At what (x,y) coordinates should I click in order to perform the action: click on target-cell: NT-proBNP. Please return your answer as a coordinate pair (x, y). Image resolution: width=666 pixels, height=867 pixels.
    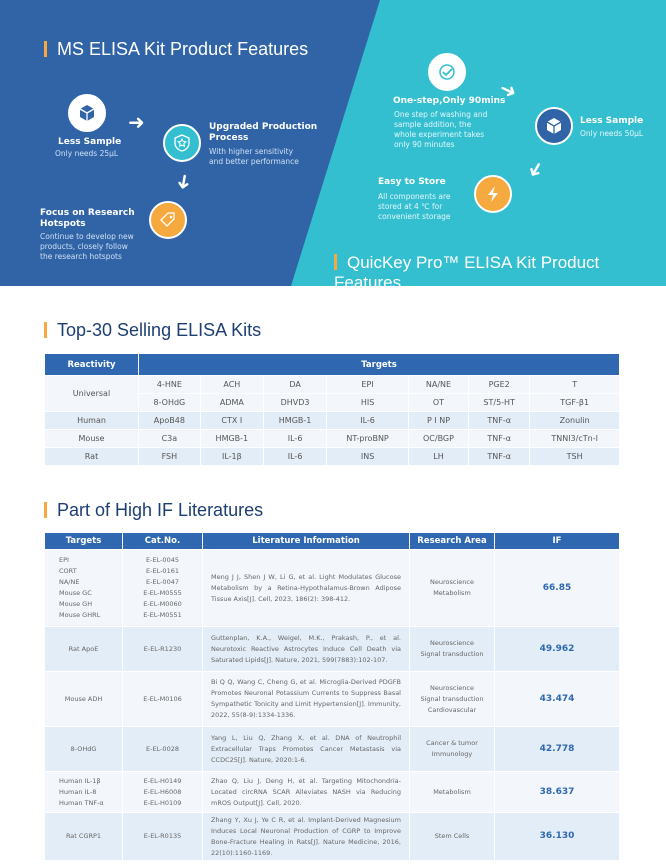
    Looking at the image, I should click on (367, 438).